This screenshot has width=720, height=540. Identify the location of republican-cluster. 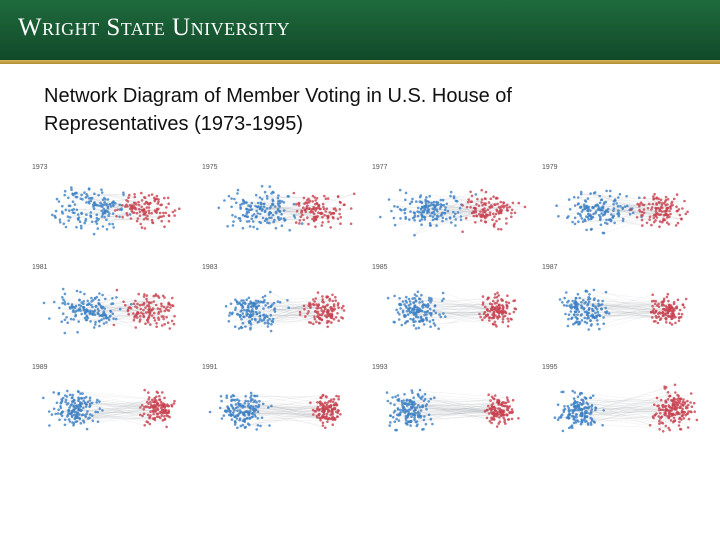
(322, 310).